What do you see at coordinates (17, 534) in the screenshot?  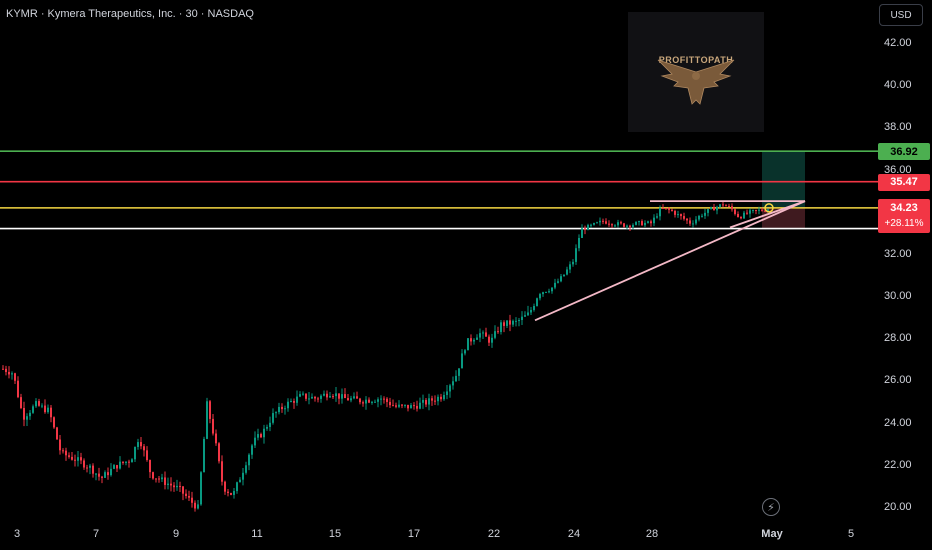 I see `x-tick-label: 3` at bounding box center [17, 534].